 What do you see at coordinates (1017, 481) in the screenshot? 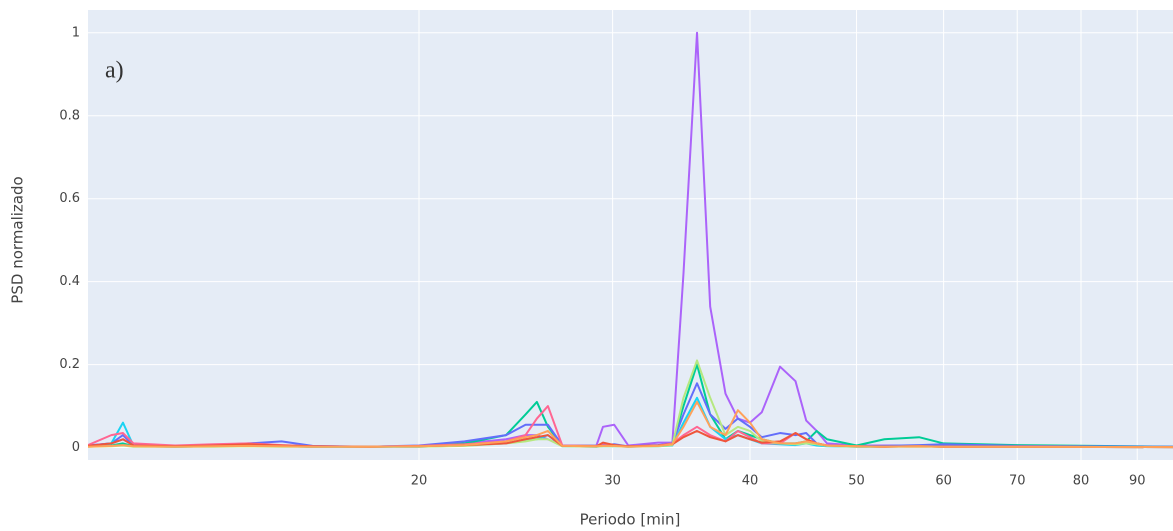
I see `x-tick-label: 70` at bounding box center [1017, 481].